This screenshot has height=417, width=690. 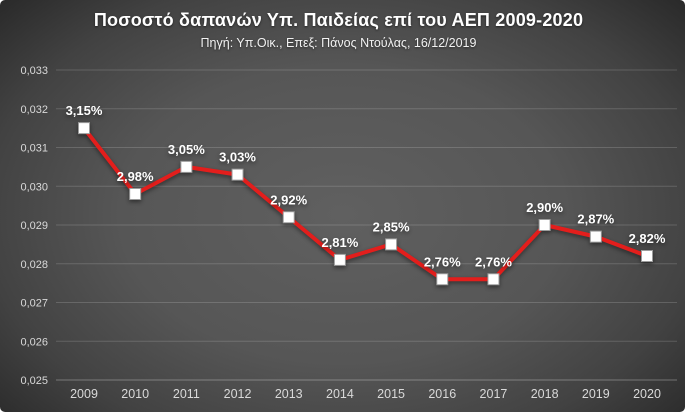 What do you see at coordinates (238, 394) in the screenshot?
I see `x-tick-label: 2012` at bounding box center [238, 394].